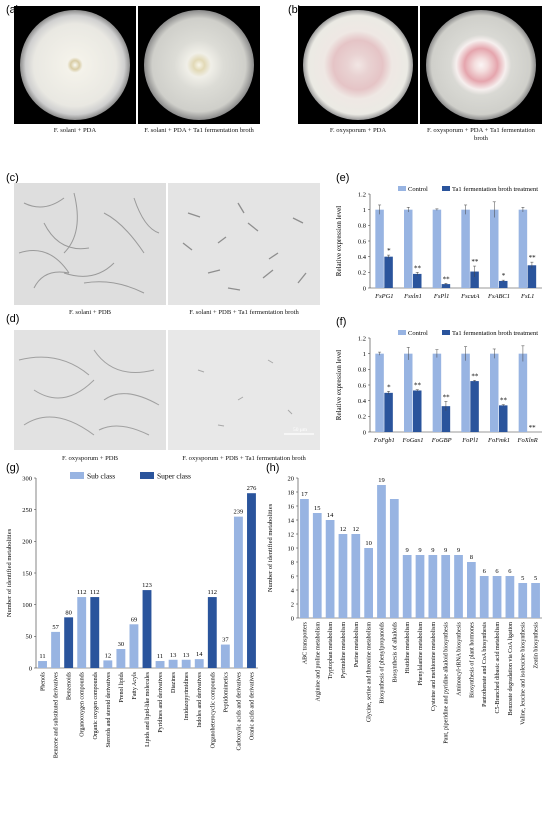 The width and height of the screenshot is (550, 816). Describe the element at coordinates (341, 322) in the screenshot. I see `panel-label-f: (f)` at that location.